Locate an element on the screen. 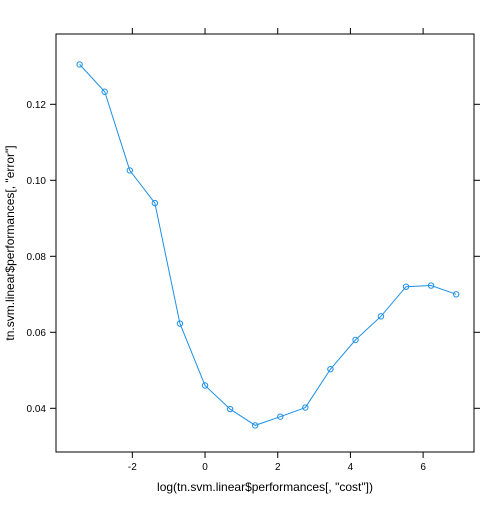  y-tick-label: 0.10 is located at coordinates (37, 181).